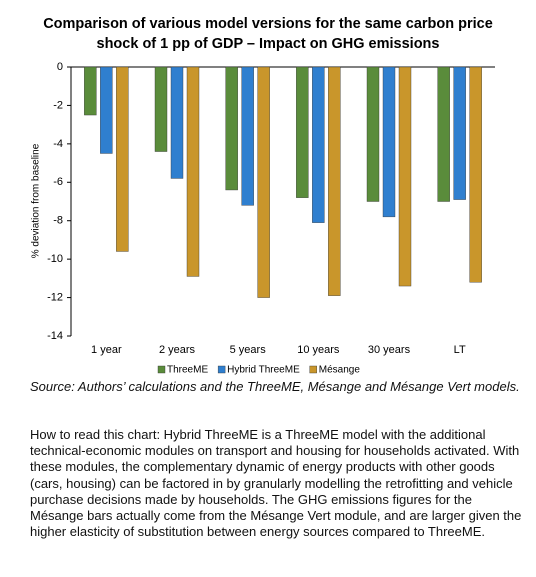 This screenshot has height=577, width=536. Describe the element at coordinates (248, 350) in the screenshot. I see `x-tick-label: 5 years` at that location.